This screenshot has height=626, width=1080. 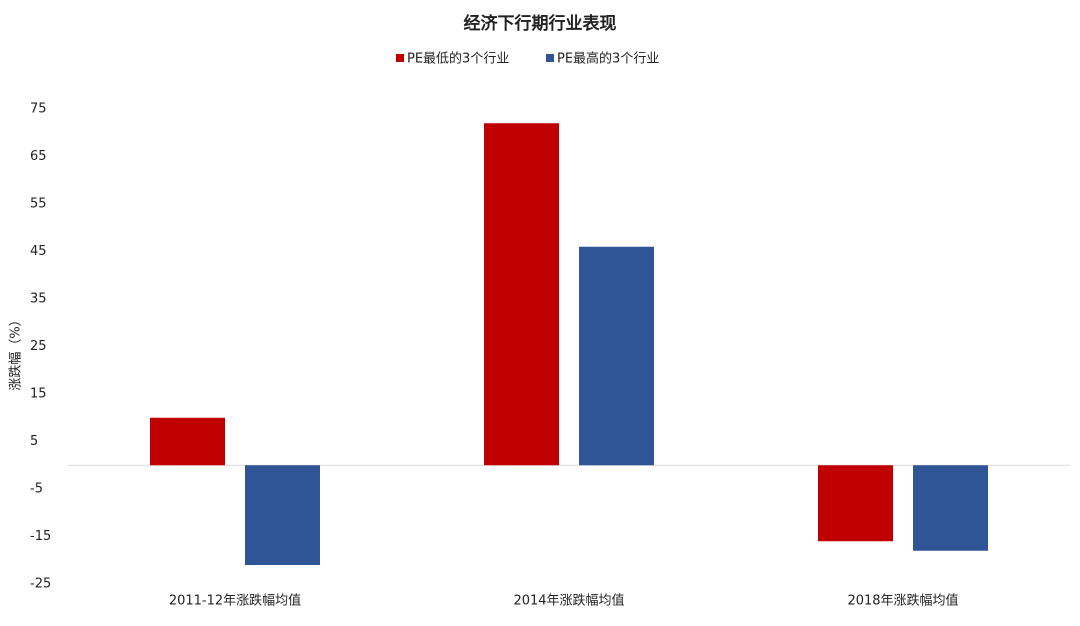 I want to click on y-tick-label: 45, so click(x=38, y=251).